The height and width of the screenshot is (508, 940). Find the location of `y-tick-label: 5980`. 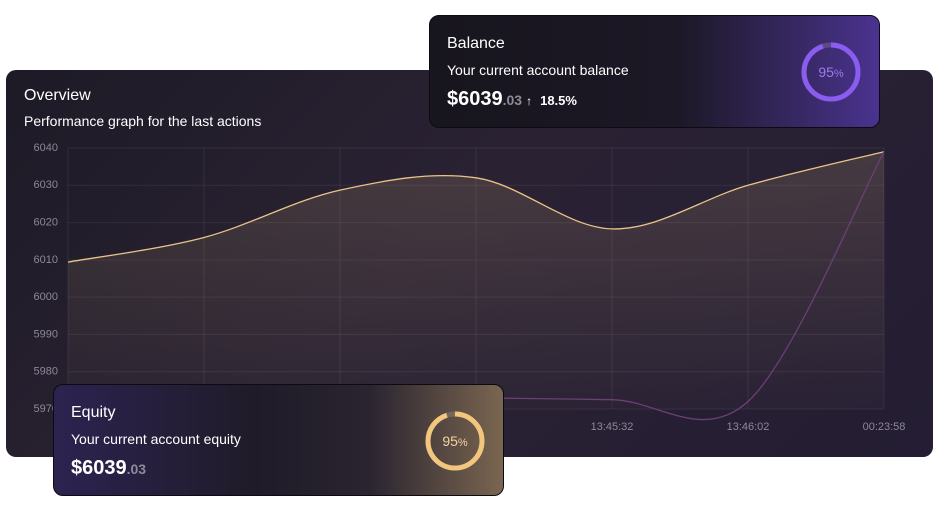

y-tick-label: 5980 is located at coordinates (46, 372).